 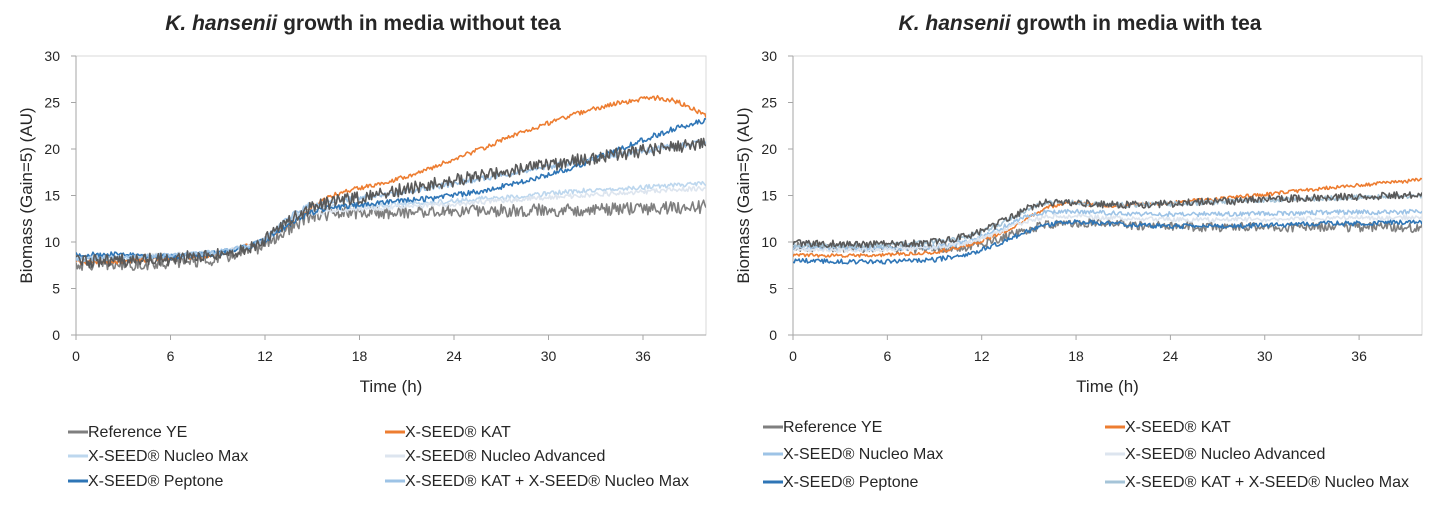 I want to click on chart-title-rest: growth in media with tea, so click(x=1136, y=23).